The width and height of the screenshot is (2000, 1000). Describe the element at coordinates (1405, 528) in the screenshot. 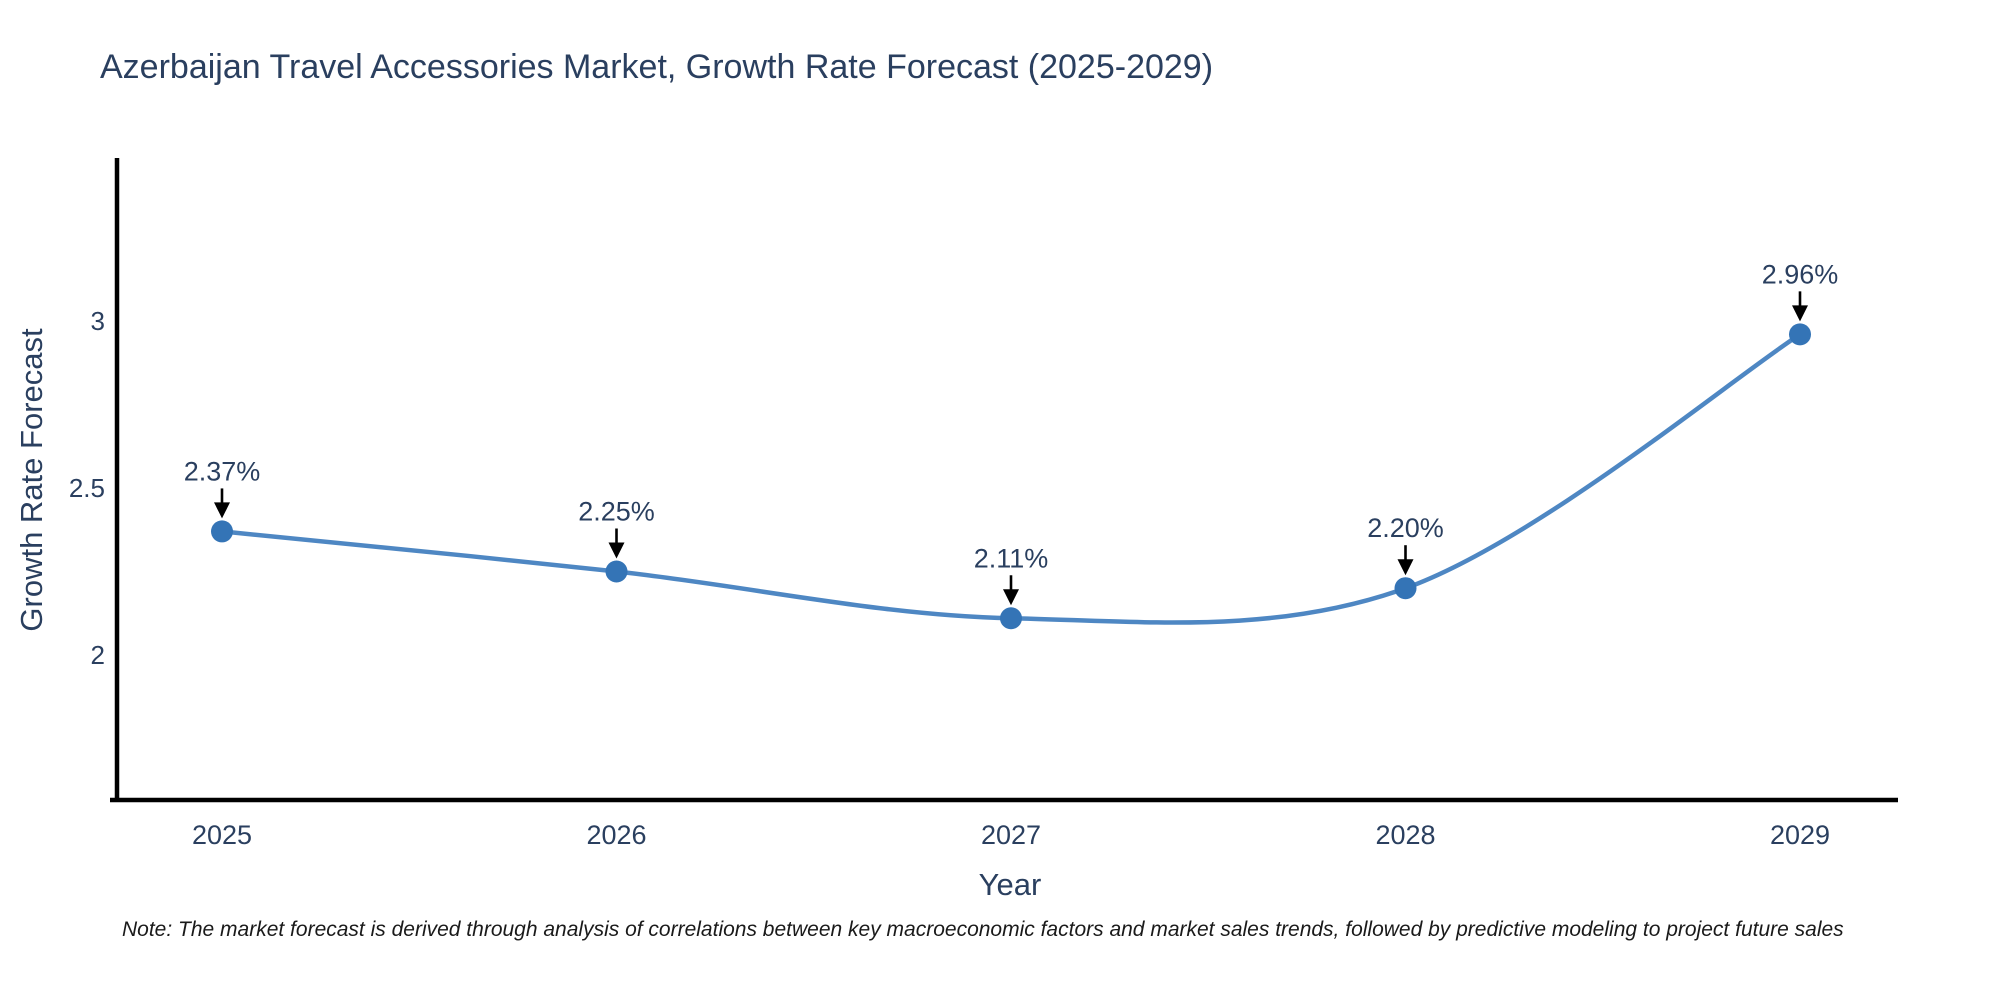

I see `annotation-label: 2.20%` at that location.